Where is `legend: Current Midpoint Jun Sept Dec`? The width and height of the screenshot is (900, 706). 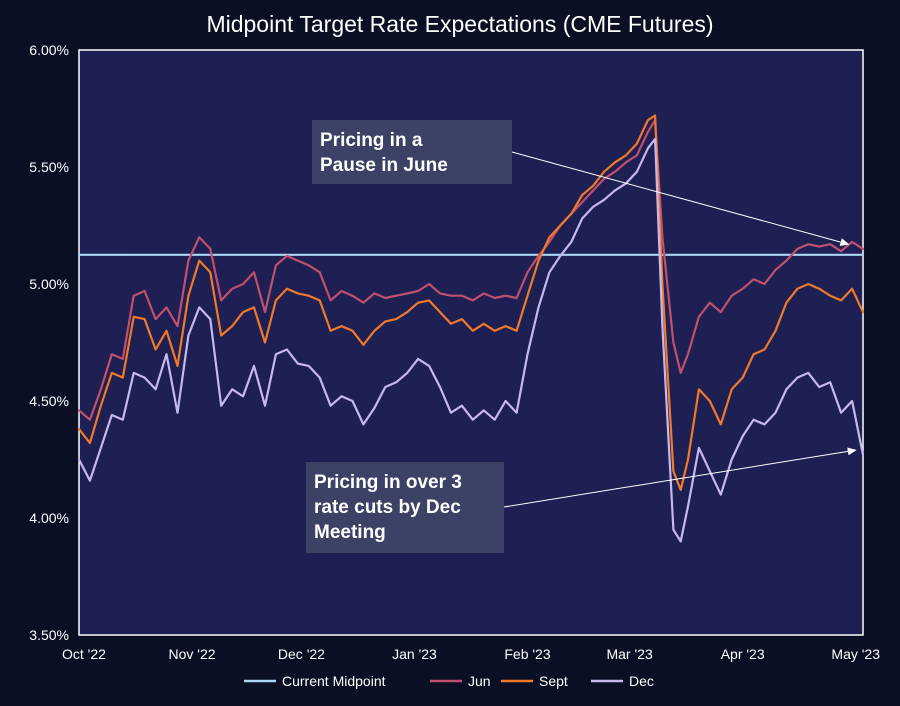 legend: Current Midpoint Jun Sept Dec is located at coordinates (449, 681).